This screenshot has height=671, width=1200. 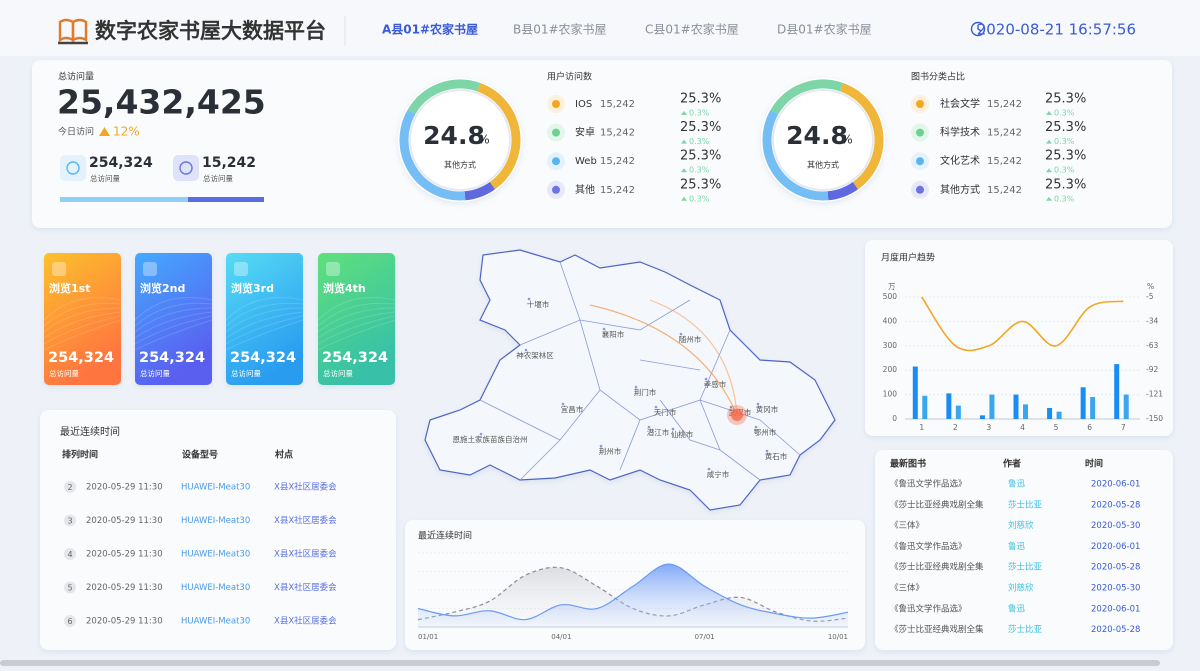 I want to click on map-province, so click(x=630, y=380).